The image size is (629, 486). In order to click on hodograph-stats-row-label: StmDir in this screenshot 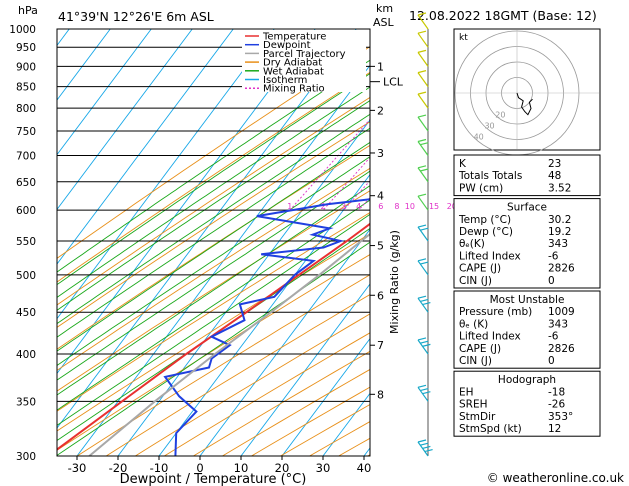, I will do `click(477, 417)`.